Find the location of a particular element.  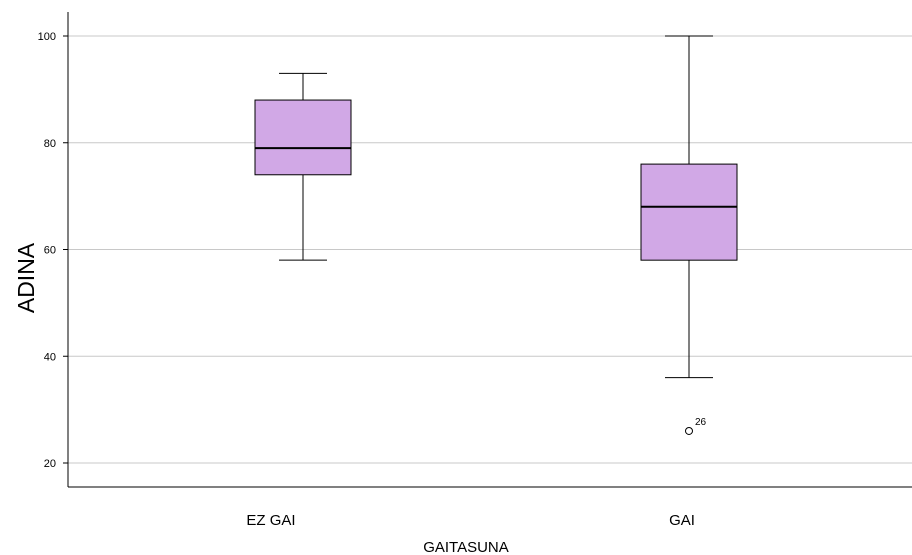

y-tick-label-80: 80 is located at coordinates (50, 144).